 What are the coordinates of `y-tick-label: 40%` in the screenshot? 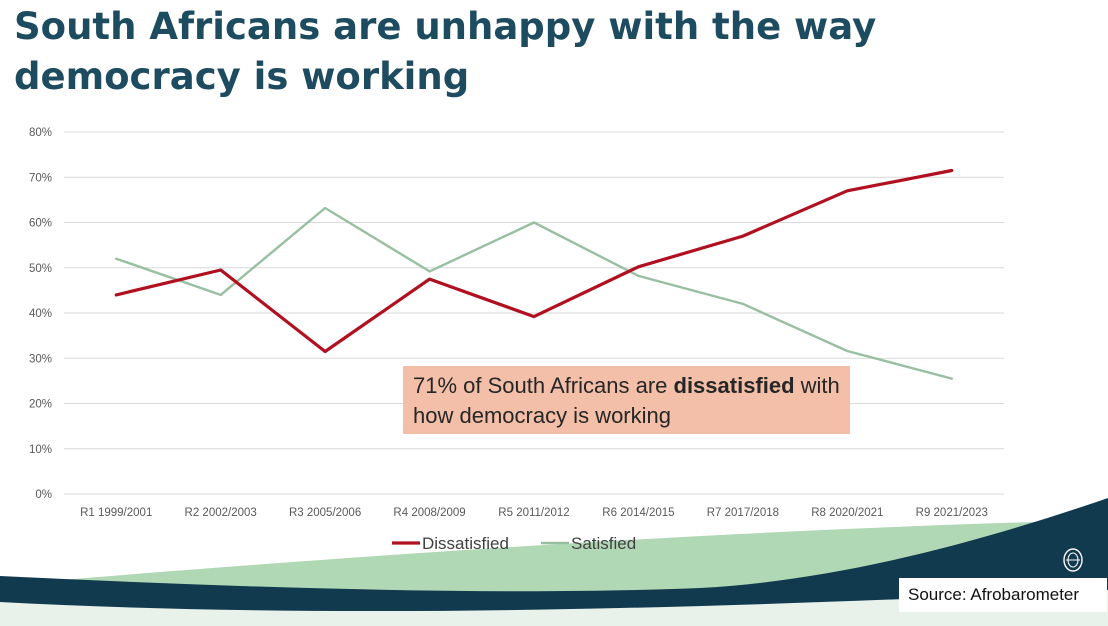 It's located at (40, 314).